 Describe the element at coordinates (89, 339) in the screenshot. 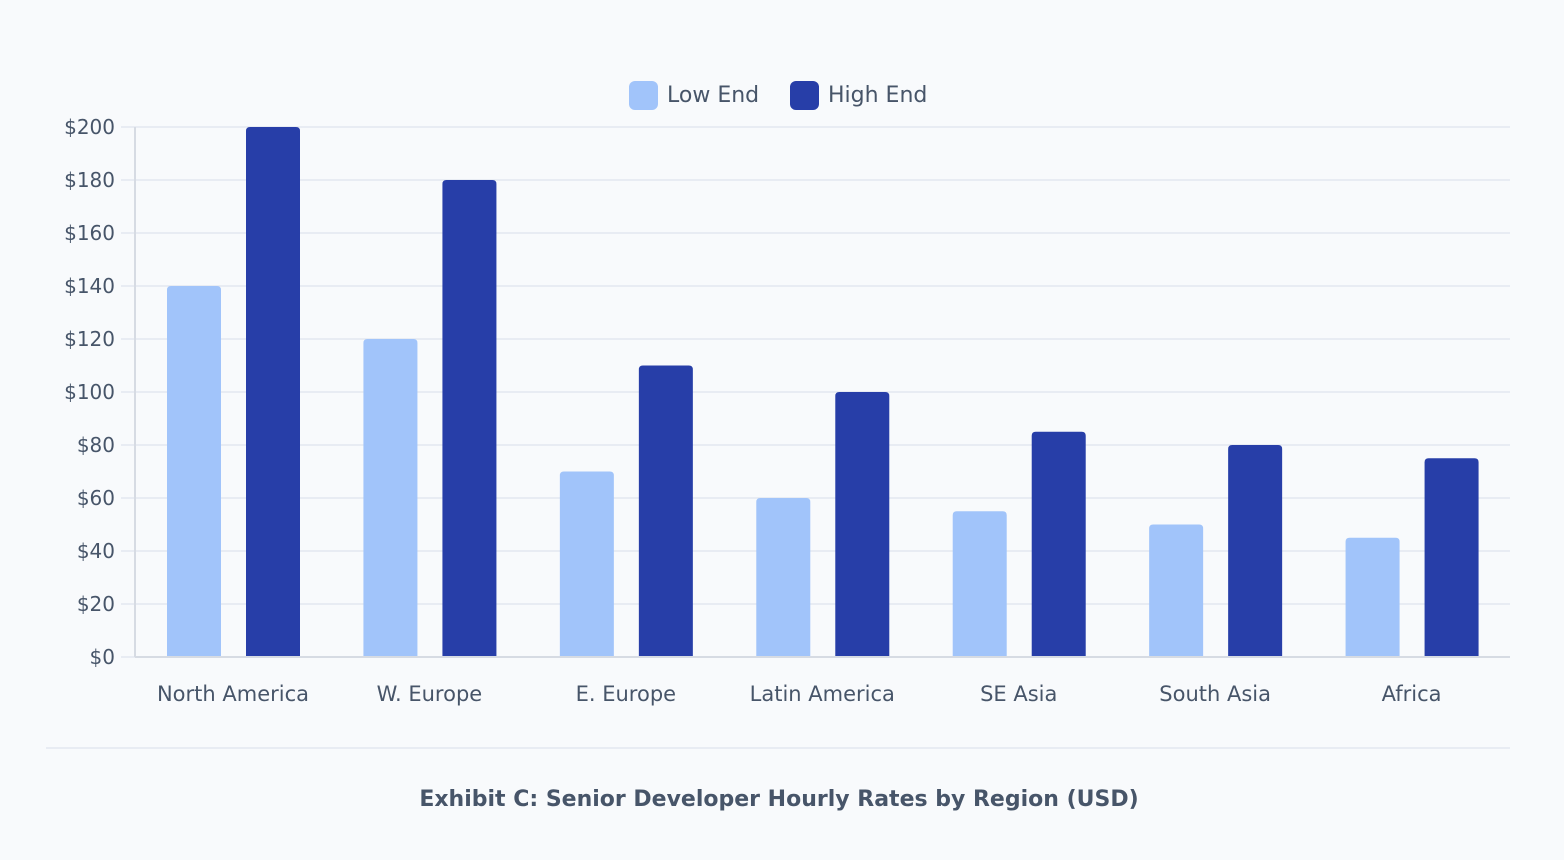

I see `y-tick-label: $120` at that location.